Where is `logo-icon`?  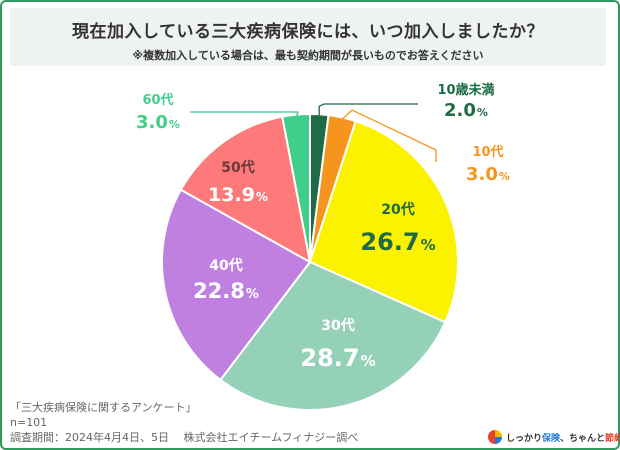 logo-icon is located at coordinates (495, 437).